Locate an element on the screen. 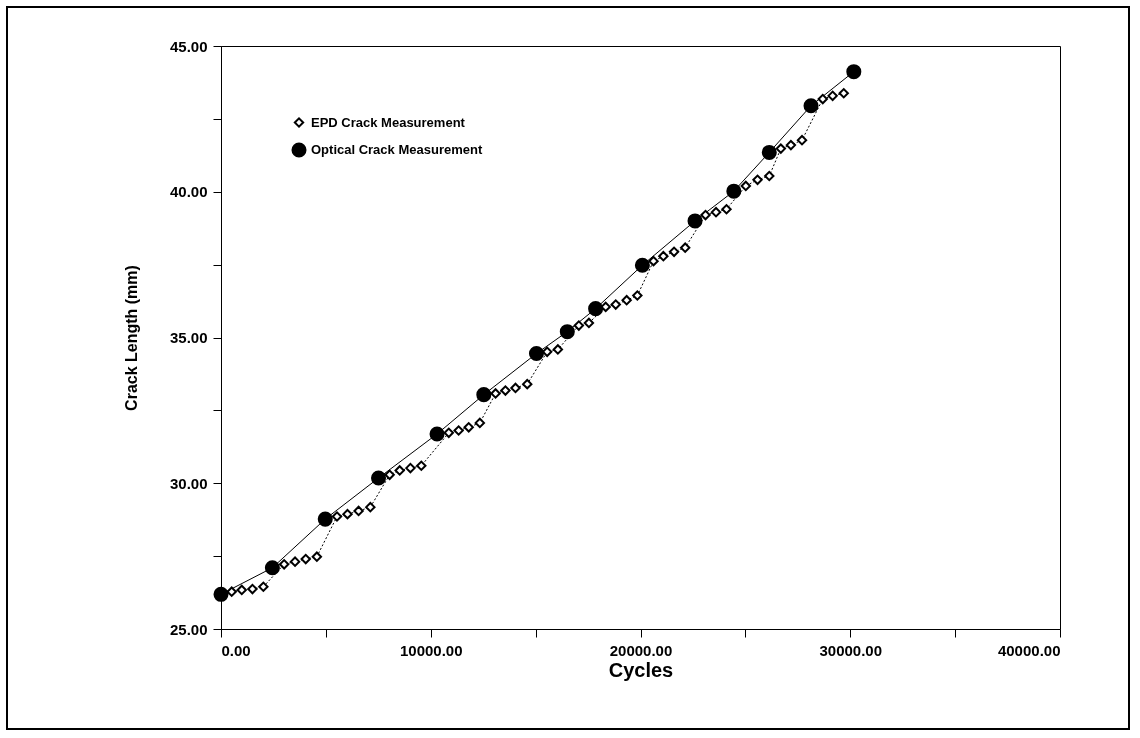 The image size is (1140, 738). legend-label: Optical Crack Measurement is located at coordinates (397, 149).